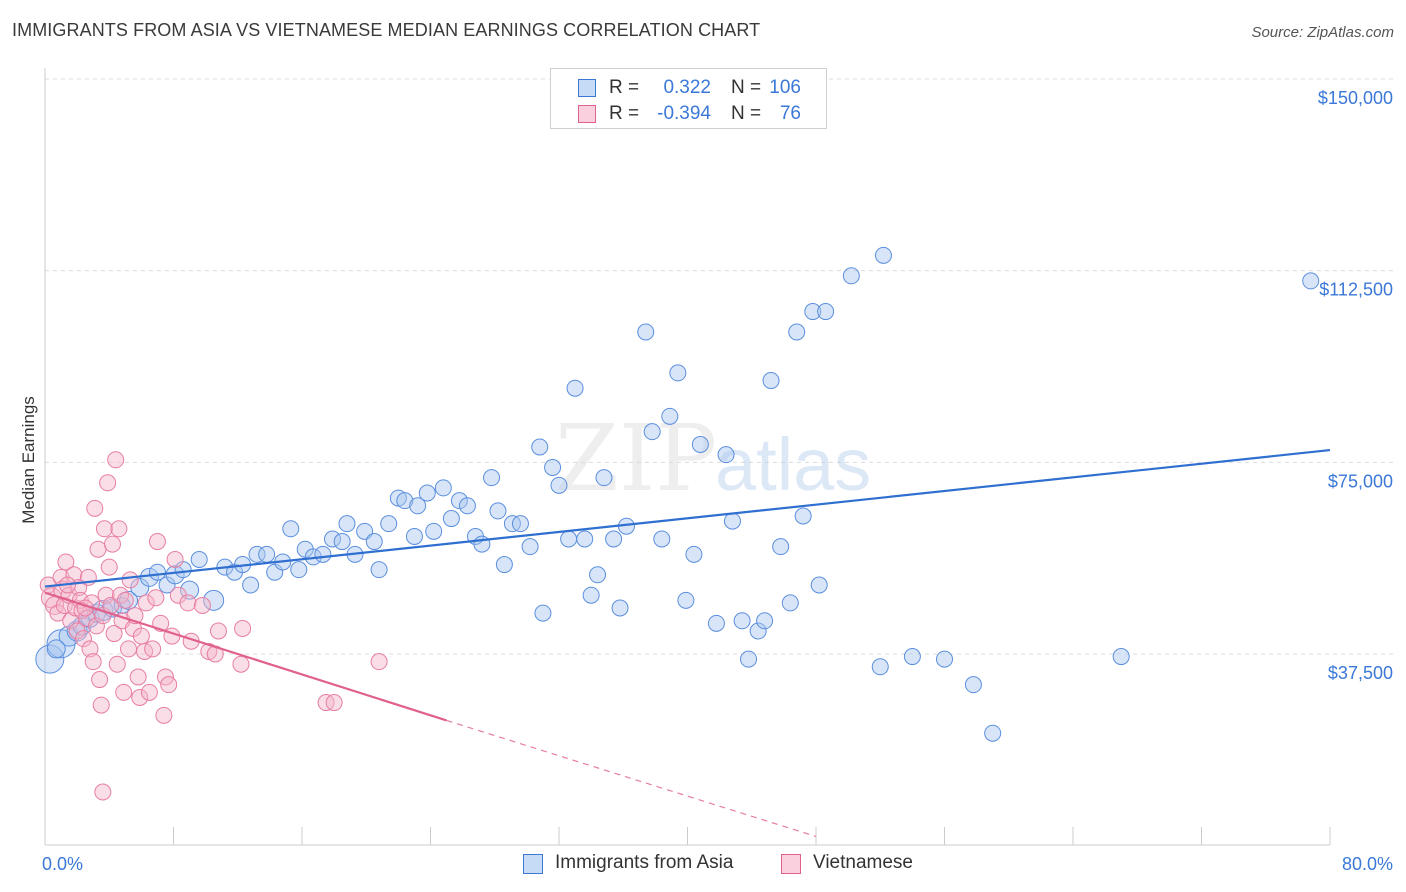  Describe the element at coordinates (1360, 481) in the screenshot. I see `y-tick-label: $75,000` at that location.